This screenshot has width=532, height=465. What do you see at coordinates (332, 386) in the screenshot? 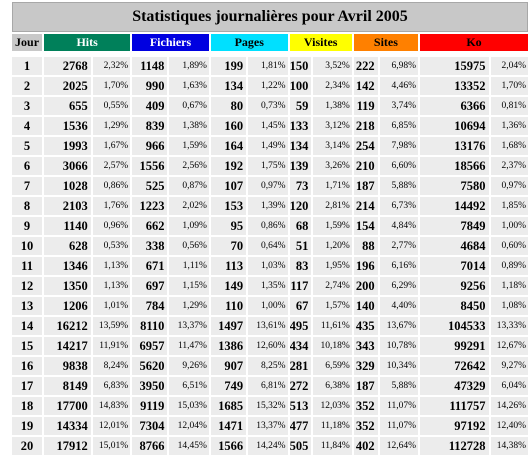
I see `visits-percent-cell: 6,38%` at bounding box center [332, 386].